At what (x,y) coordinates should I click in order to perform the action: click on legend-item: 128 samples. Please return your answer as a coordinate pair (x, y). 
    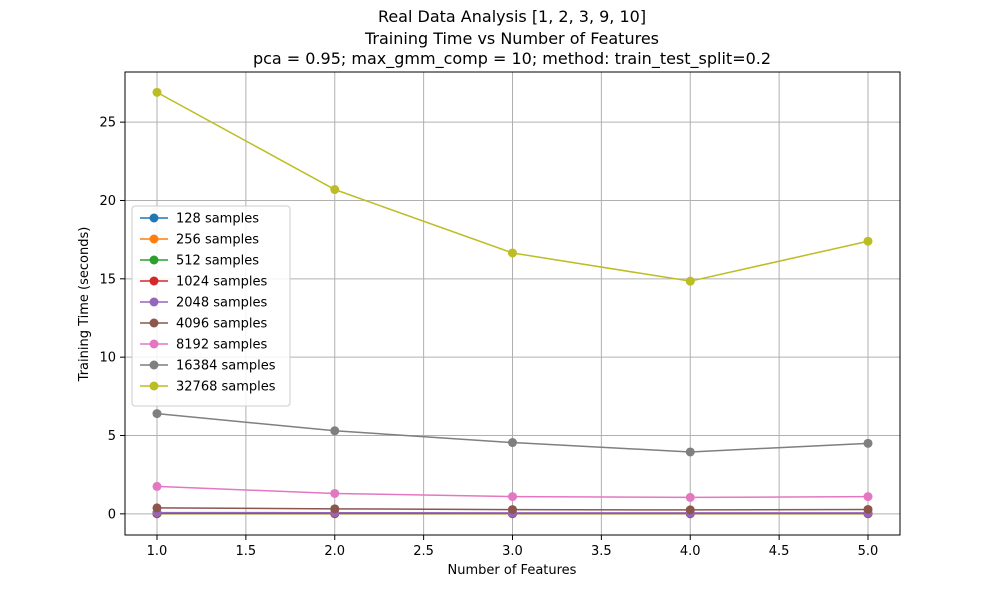
    Looking at the image, I should click on (199, 219).